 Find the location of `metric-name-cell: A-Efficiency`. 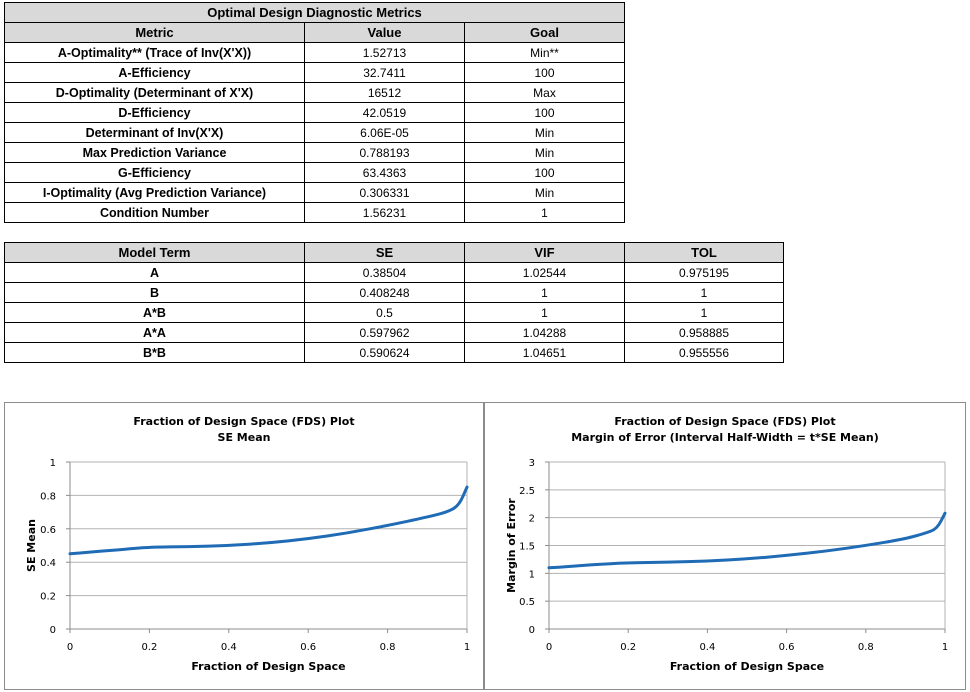

metric-name-cell: A-Efficiency is located at coordinates (154, 72).